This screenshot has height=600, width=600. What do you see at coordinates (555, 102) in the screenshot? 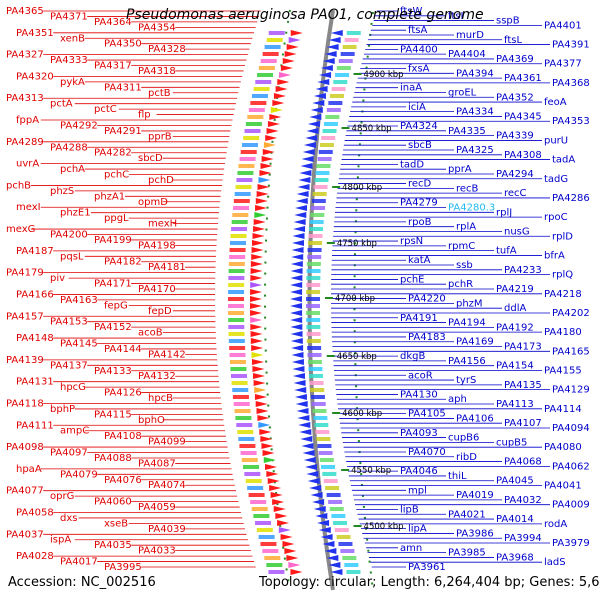
I see `gene-label: feoA` at bounding box center [555, 102].